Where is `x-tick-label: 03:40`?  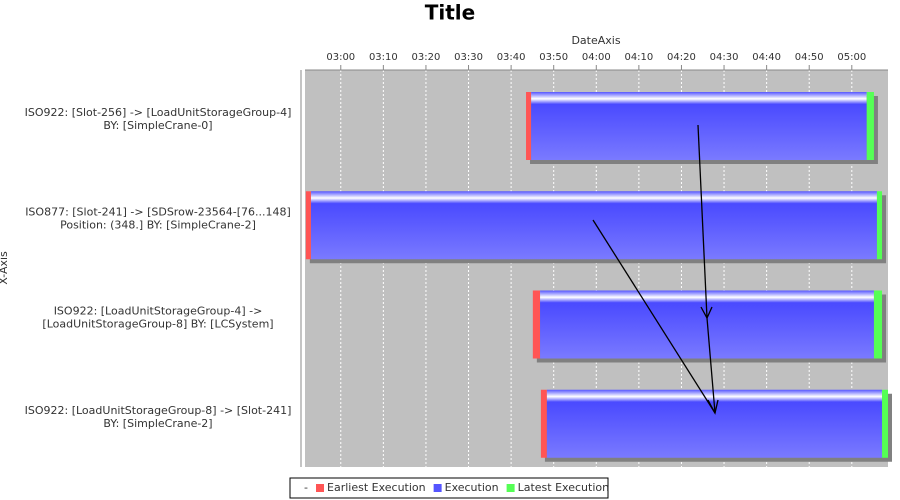 x-tick-label: 03:40 is located at coordinates (511, 57).